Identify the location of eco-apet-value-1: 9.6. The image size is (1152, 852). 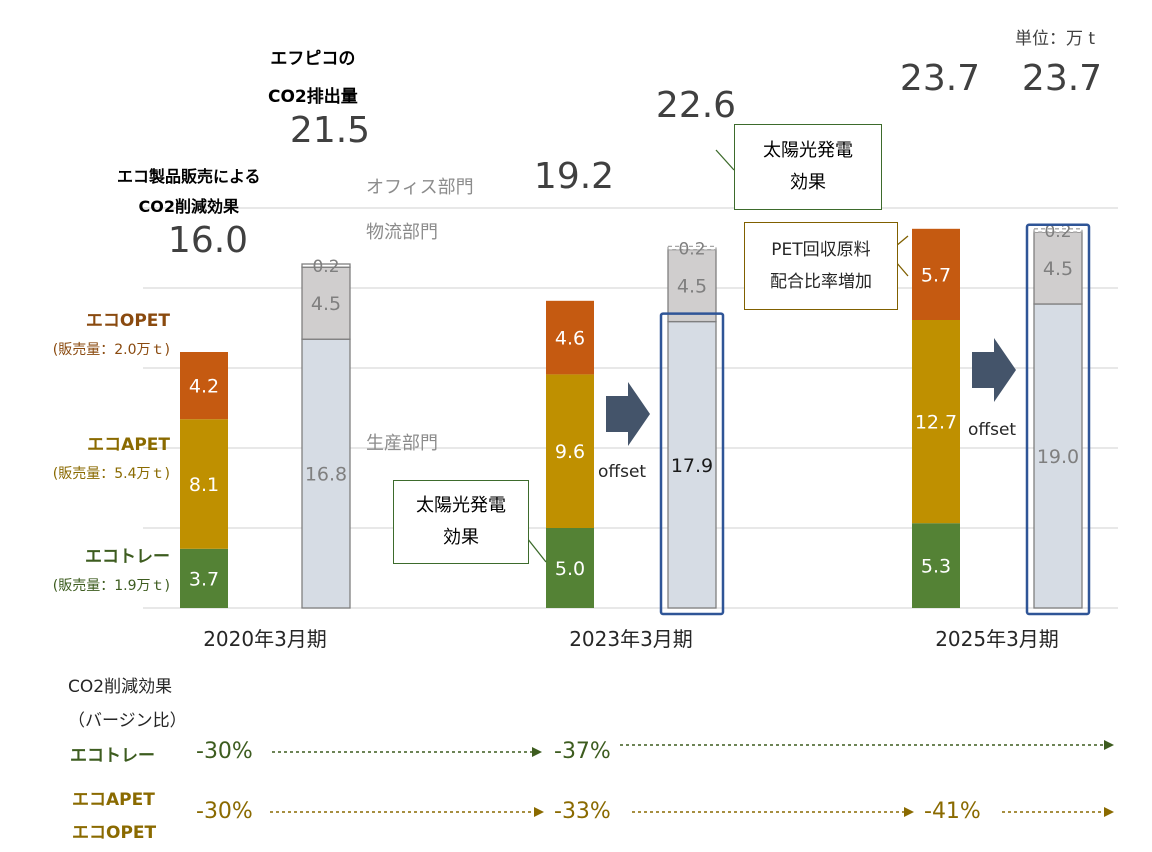
(570, 452).